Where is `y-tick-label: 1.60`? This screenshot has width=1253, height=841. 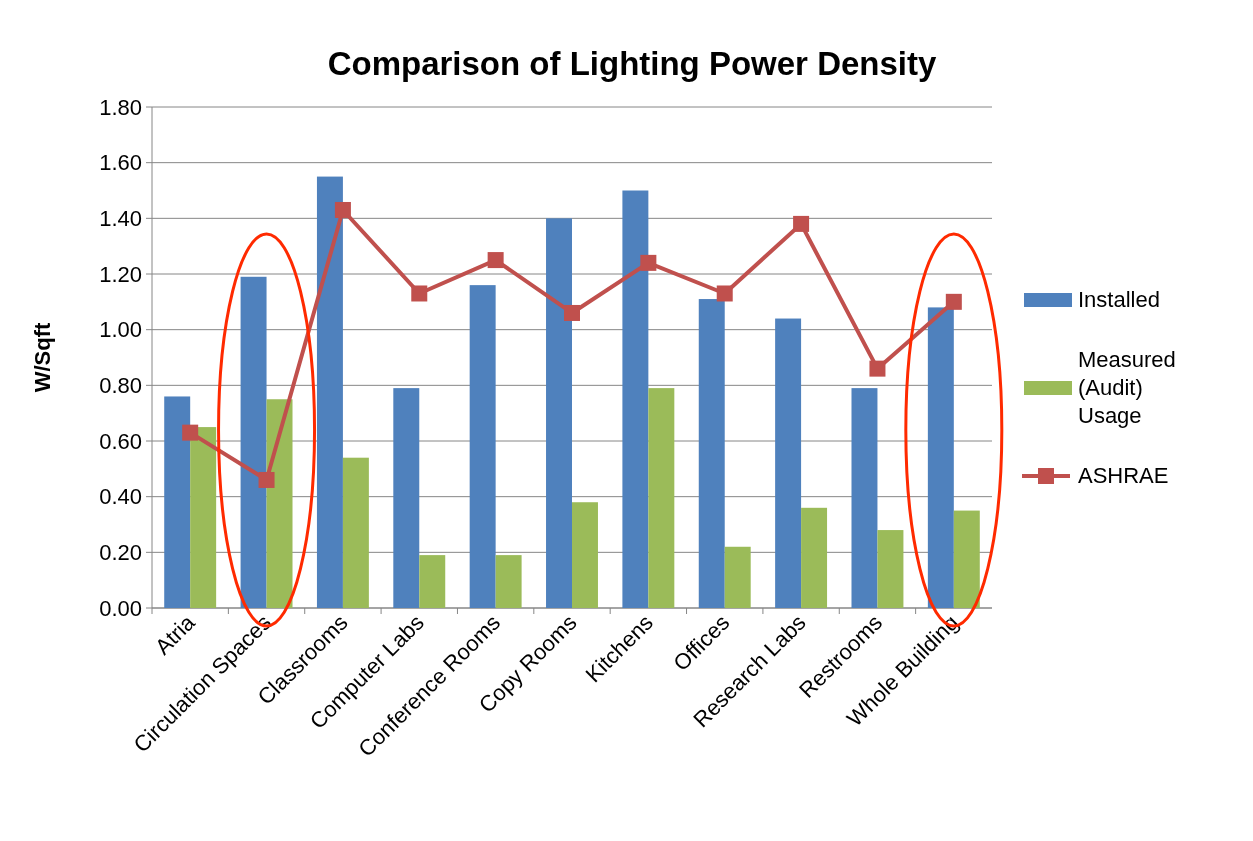
y-tick-label: 1.60 is located at coordinates (120, 163).